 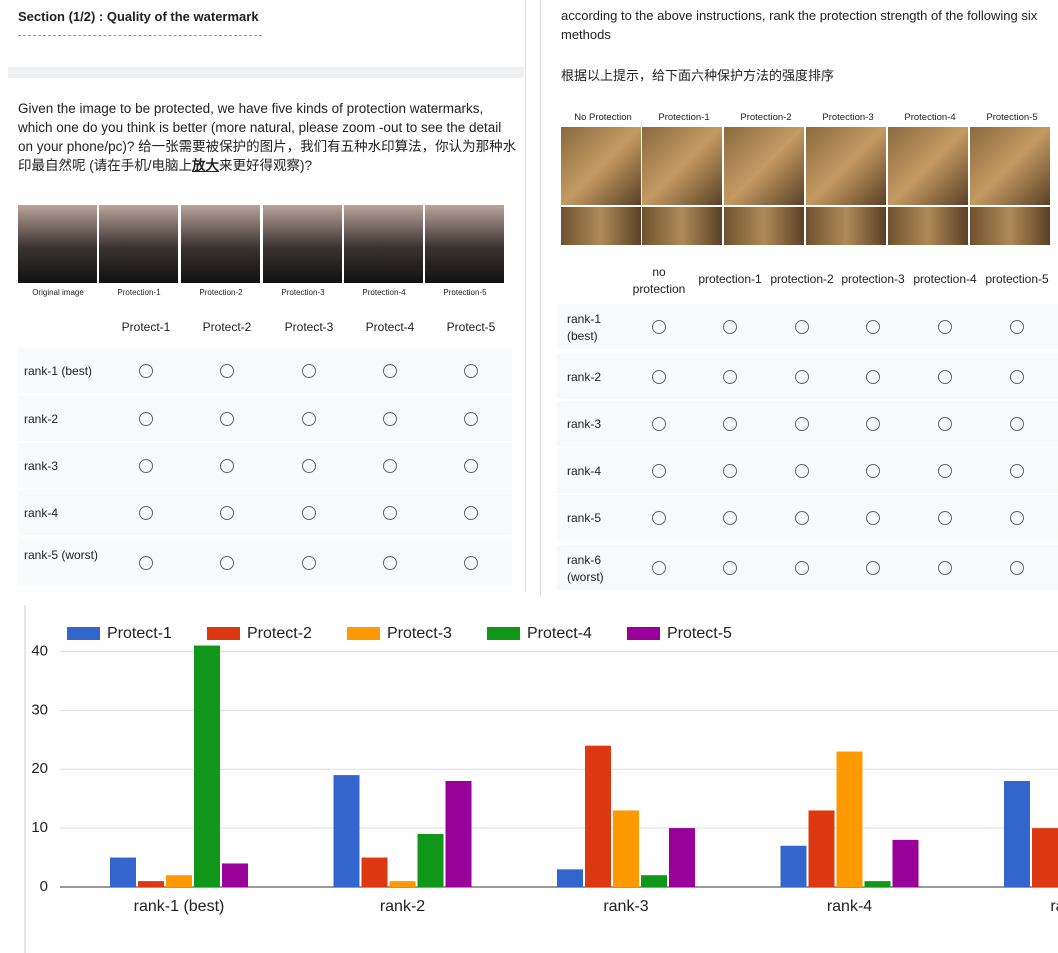 I want to click on column-header: protection-2, so click(x=802, y=279).